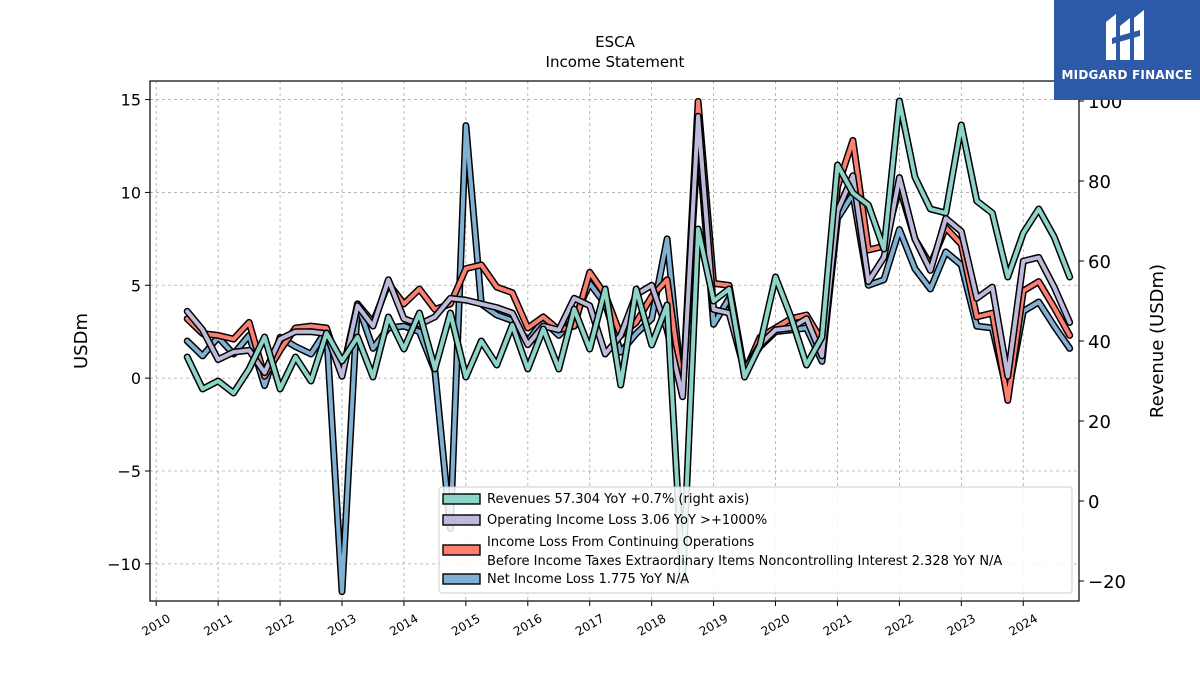 Image resolution: width=1200 pixels, height=675 pixels. What do you see at coordinates (1127, 75) in the screenshot?
I see `brand-name: MIDGARD FINANCE` at bounding box center [1127, 75].